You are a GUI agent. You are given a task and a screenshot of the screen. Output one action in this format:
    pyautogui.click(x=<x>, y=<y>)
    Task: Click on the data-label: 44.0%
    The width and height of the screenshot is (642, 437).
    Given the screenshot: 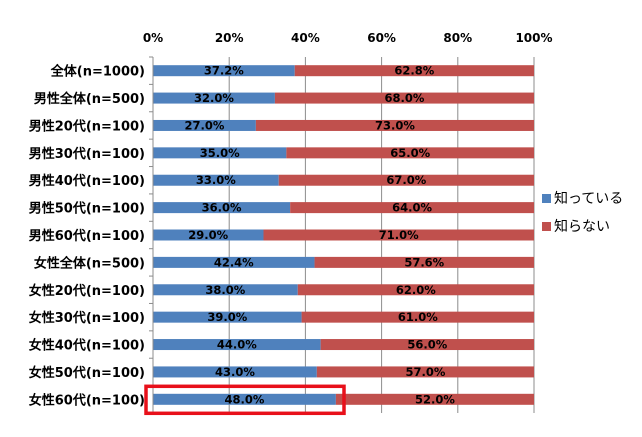 What is the action you would take?
    pyautogui.click(x=237, y=345)
    